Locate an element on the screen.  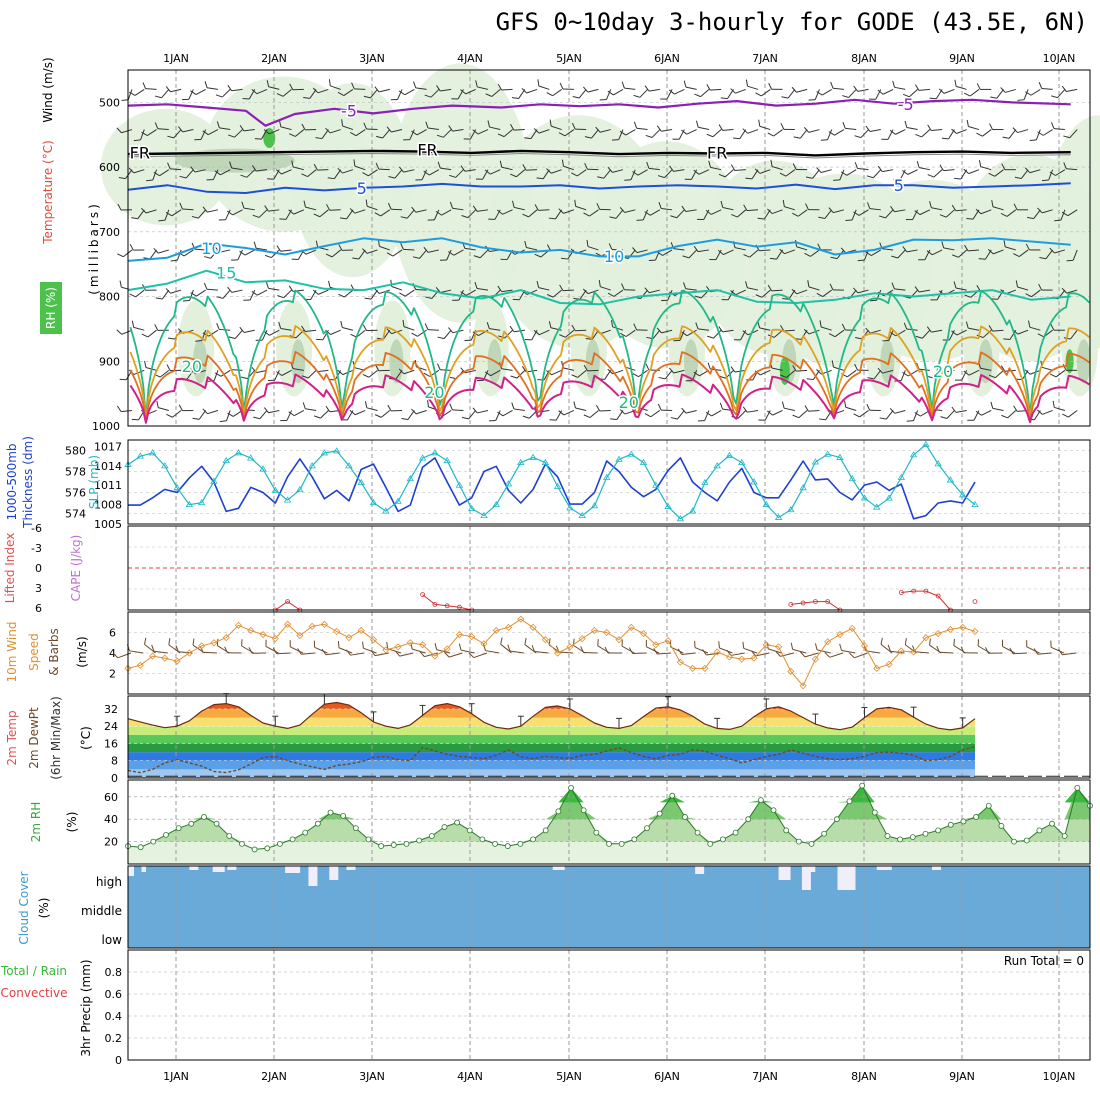
isotherm-freezing-shadow is located at coordinates (599, 156).